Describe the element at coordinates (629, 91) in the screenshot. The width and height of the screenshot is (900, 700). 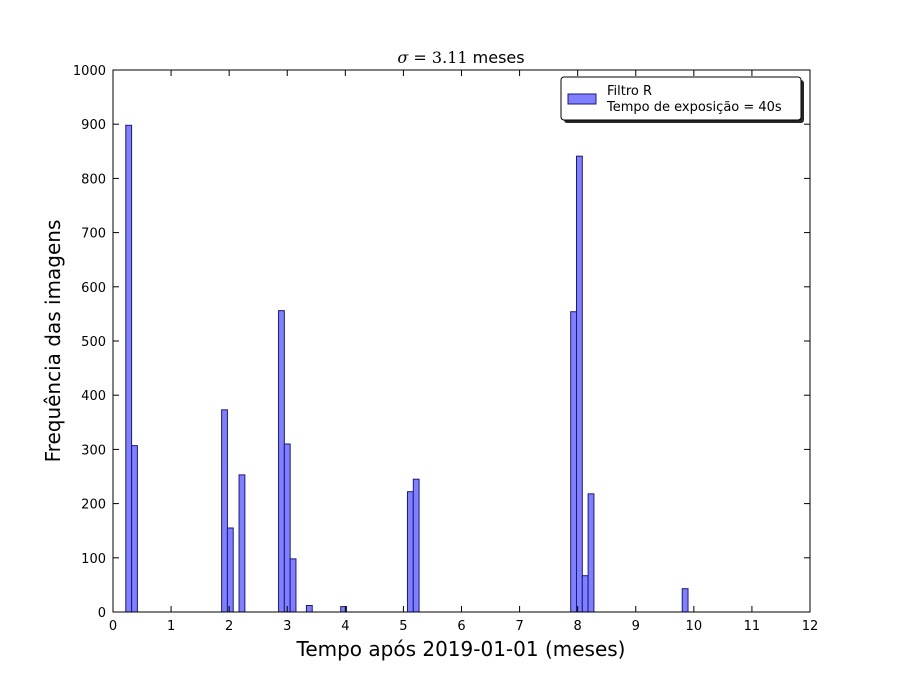
I see `legend-entry-filter: Filtro R` at that location.